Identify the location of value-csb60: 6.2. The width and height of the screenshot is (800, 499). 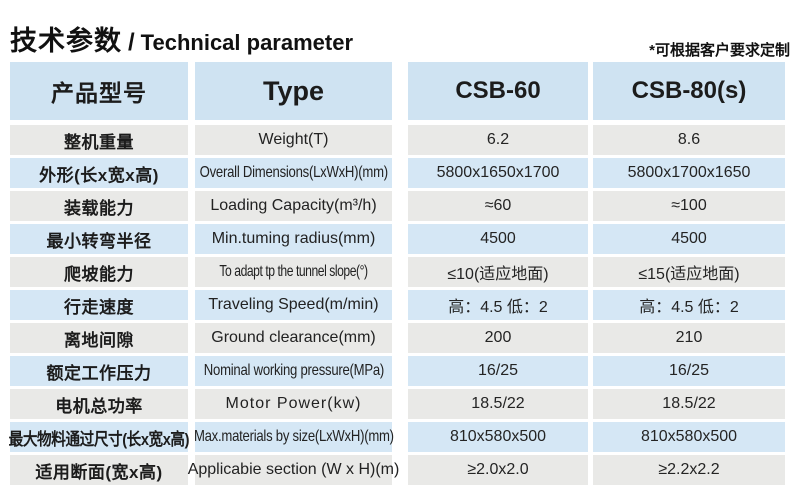
(498, 140).